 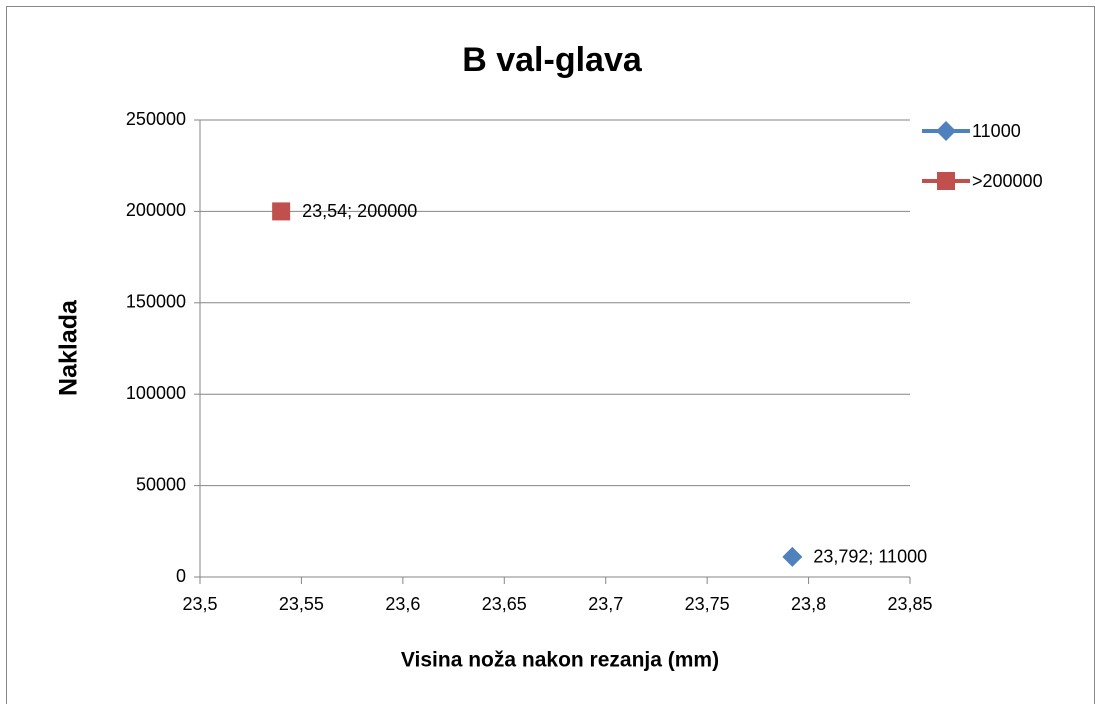 What do you see at coordinates (996, 131) in the screenshot?
I see `legend-label: 11000` at bounding box center [996, 131].